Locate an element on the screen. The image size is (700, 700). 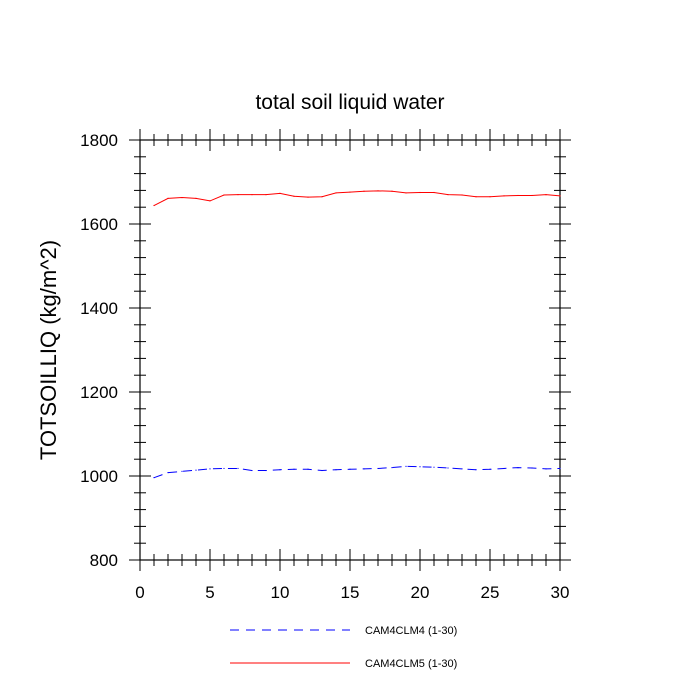
legend-label: CAM4CLM4 (1-30) is located at coordinates (411, 631).